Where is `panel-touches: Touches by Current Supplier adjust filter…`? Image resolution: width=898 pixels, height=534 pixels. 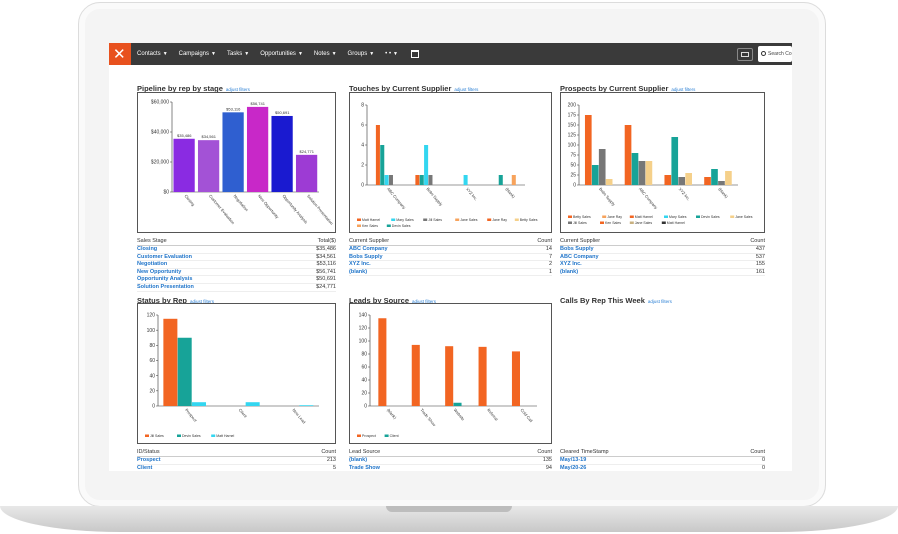 panel-touches: Touches by Current Supplier adjust filter… is located at coordinates (457, 88).